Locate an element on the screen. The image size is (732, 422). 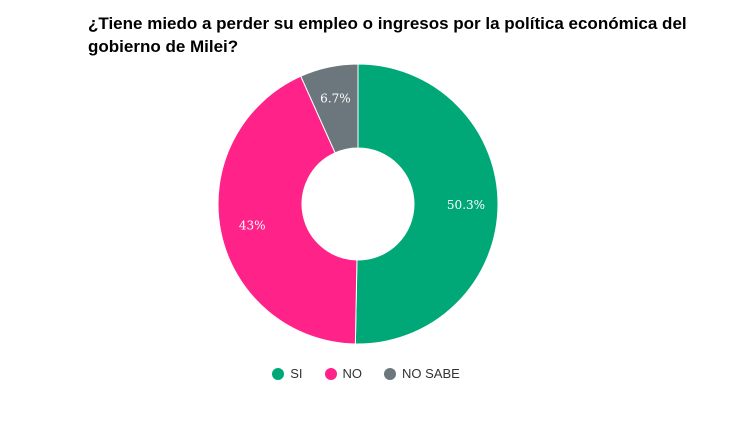
legend-swatch-no-sabe is located at coordinates (390, 373).